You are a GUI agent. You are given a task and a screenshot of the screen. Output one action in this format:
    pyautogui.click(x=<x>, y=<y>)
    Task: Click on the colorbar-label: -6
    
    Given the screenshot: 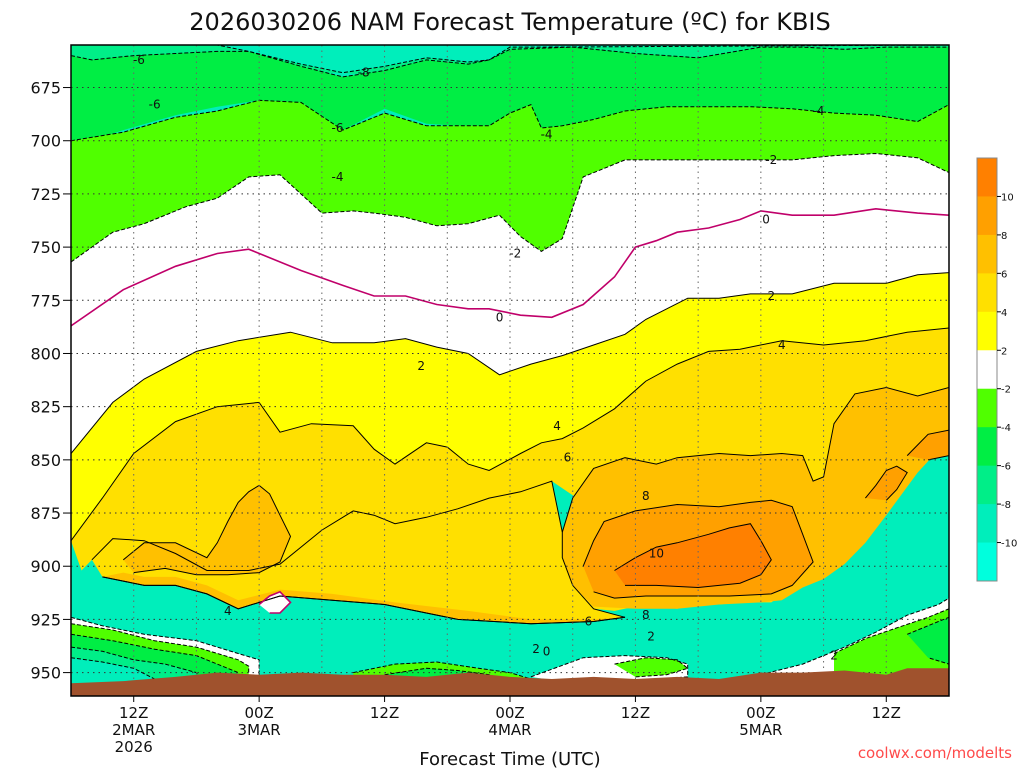 What is the action you would take?
    pyautogui.click(x=1006, y=467)
    